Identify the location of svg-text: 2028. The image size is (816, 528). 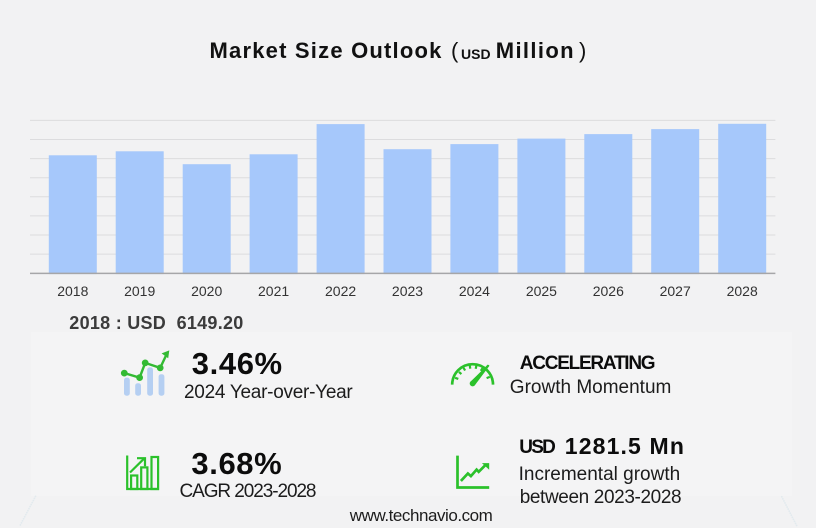
(742, 291).